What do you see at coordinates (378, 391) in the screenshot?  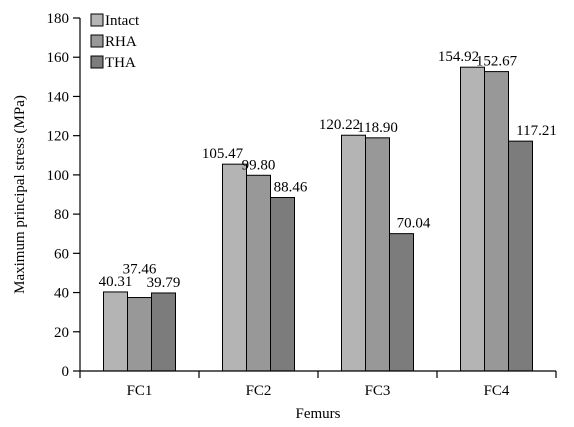 I see `x-tick-label-fc3: FC3` at bounding box center [378, 391].